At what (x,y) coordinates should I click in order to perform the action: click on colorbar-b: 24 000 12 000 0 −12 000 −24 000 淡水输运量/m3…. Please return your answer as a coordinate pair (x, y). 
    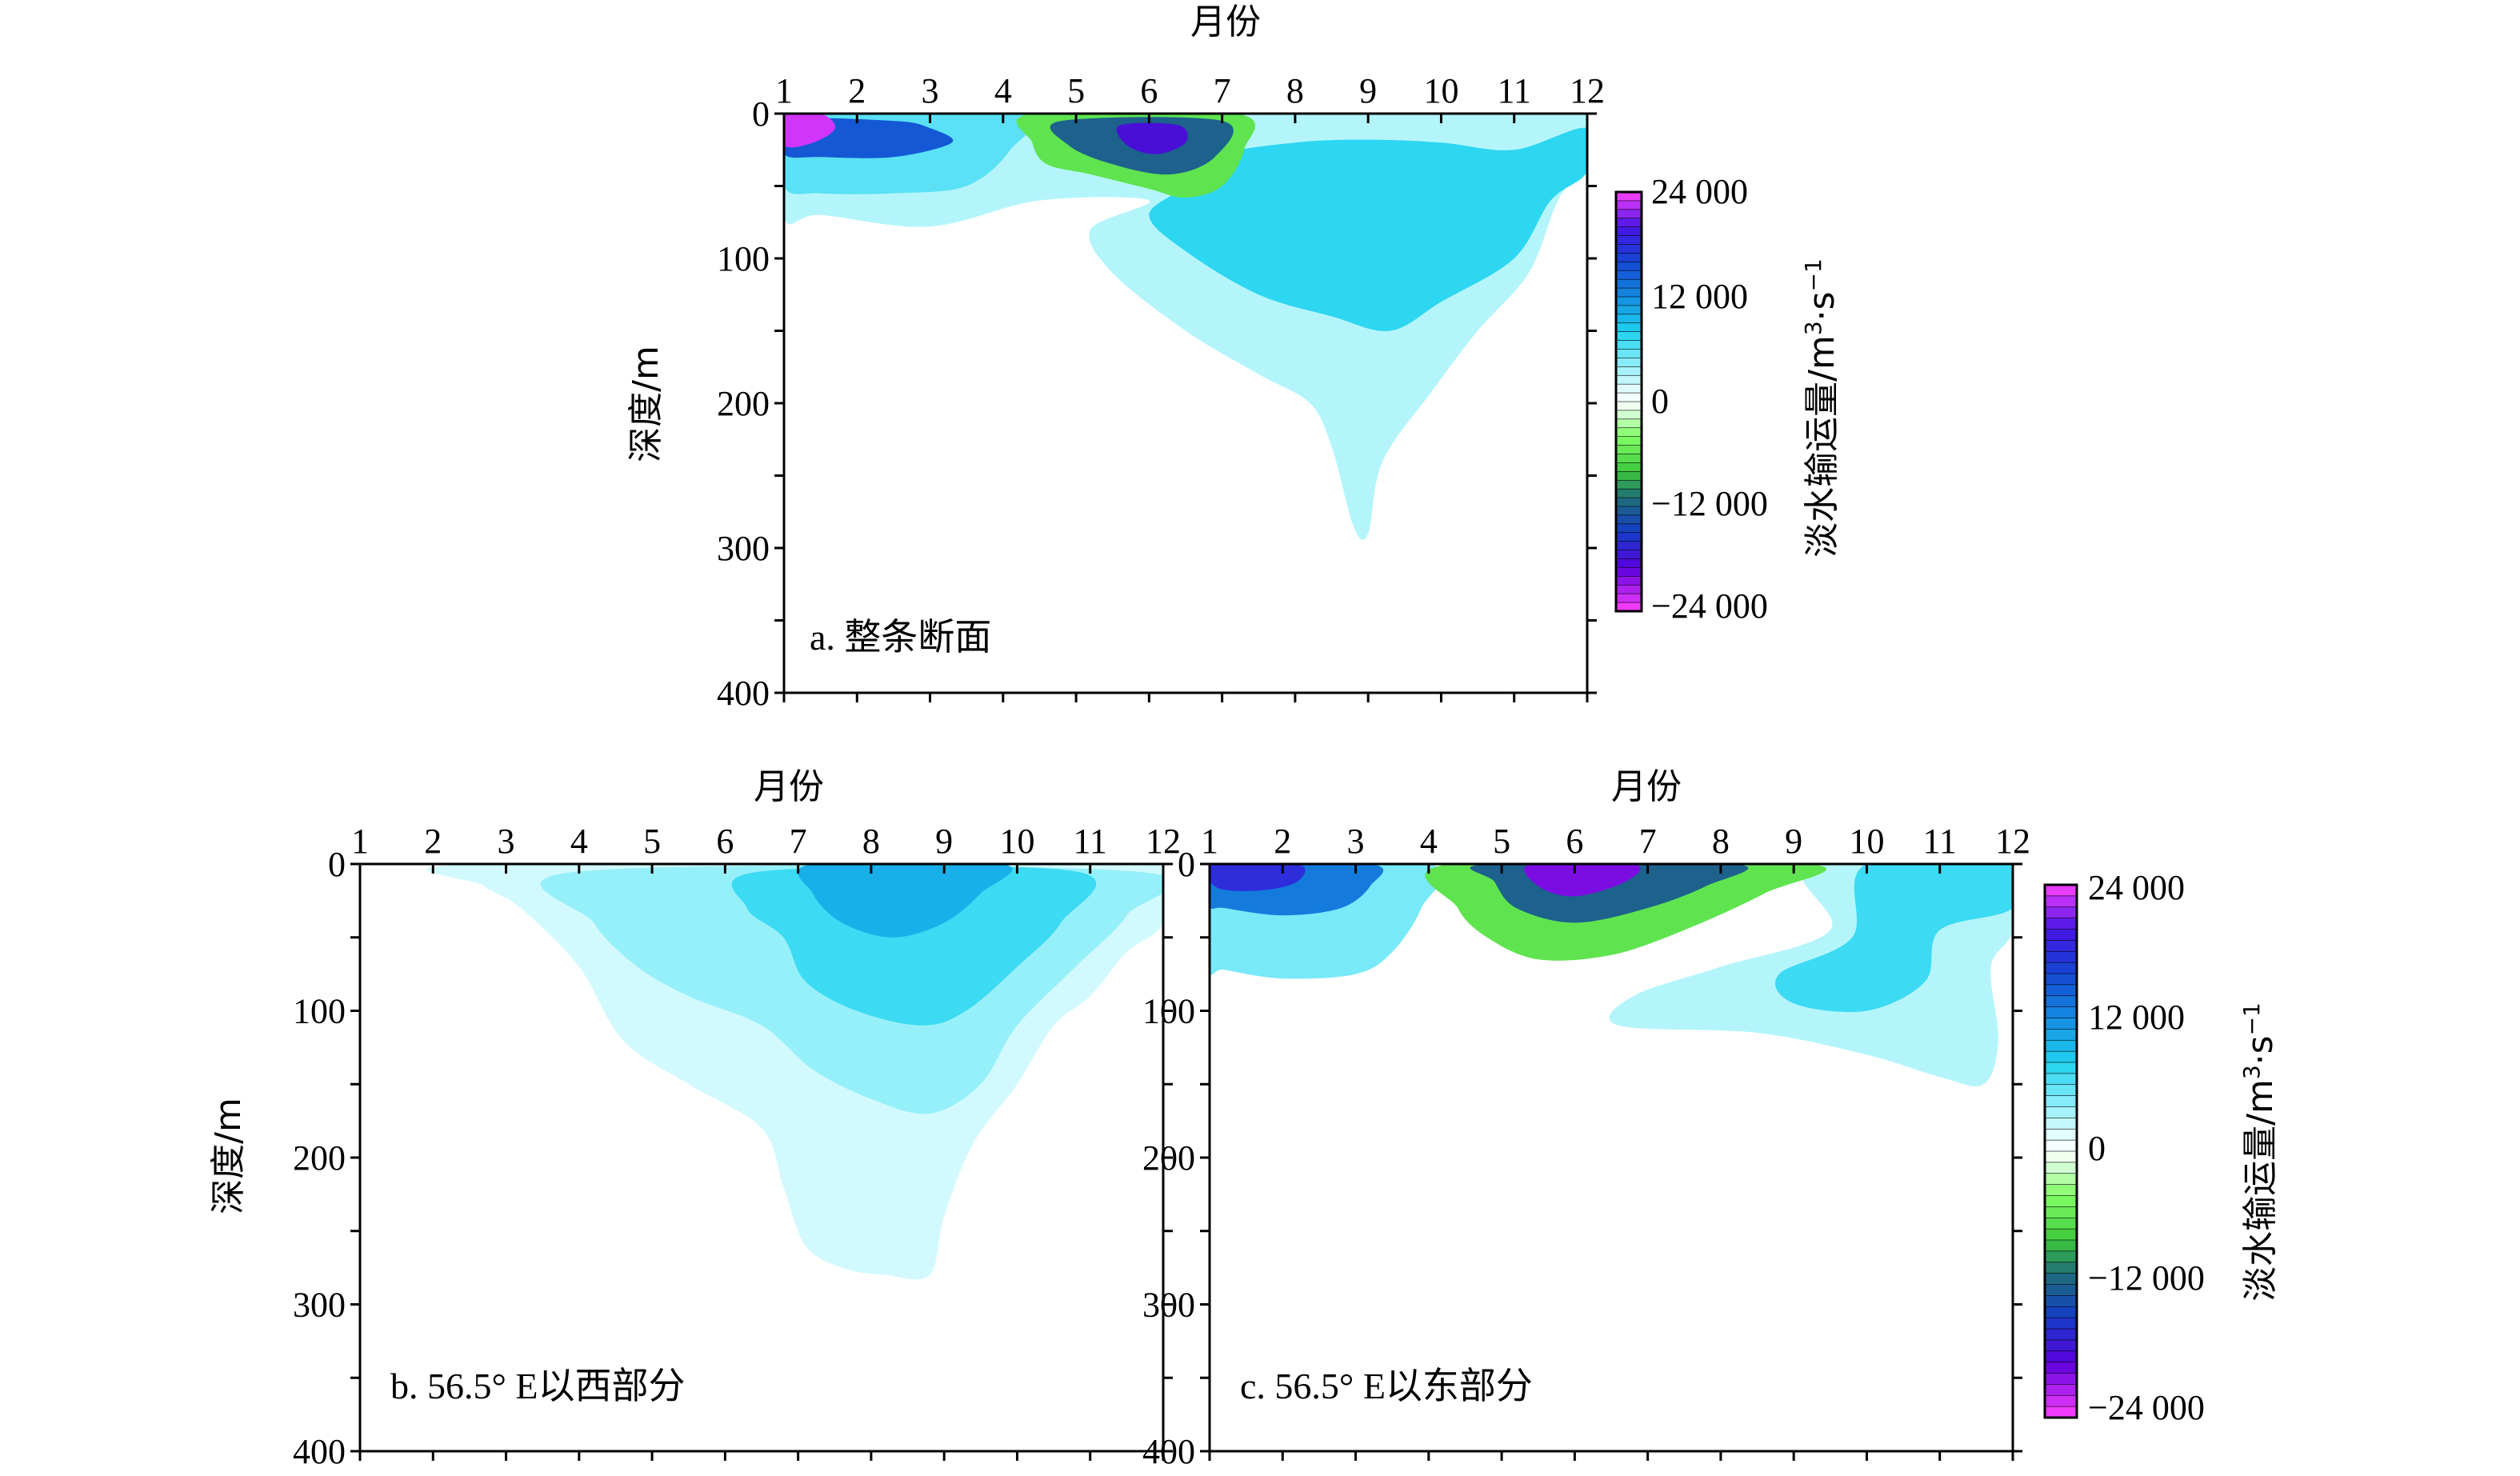
    Looking at the image, I should click on (2162, 1147).